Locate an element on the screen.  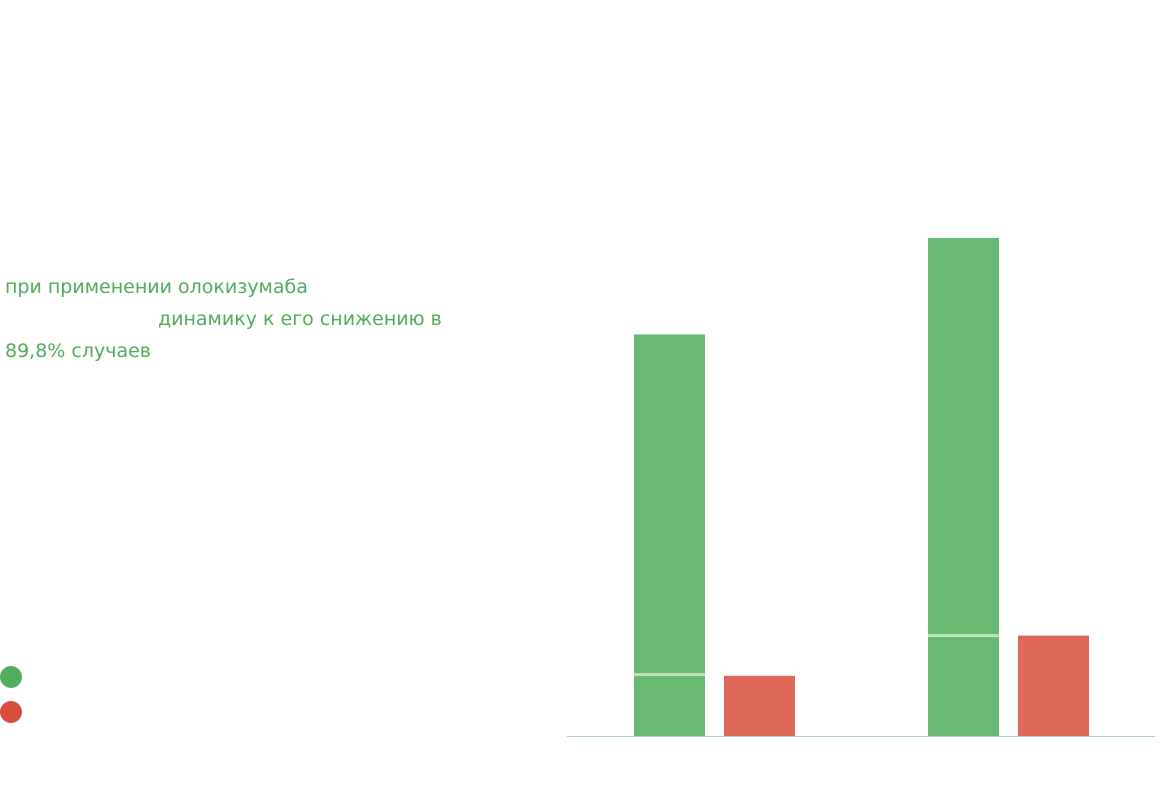
bar-group-2-inner-marker is located at coordinates (963, 636).